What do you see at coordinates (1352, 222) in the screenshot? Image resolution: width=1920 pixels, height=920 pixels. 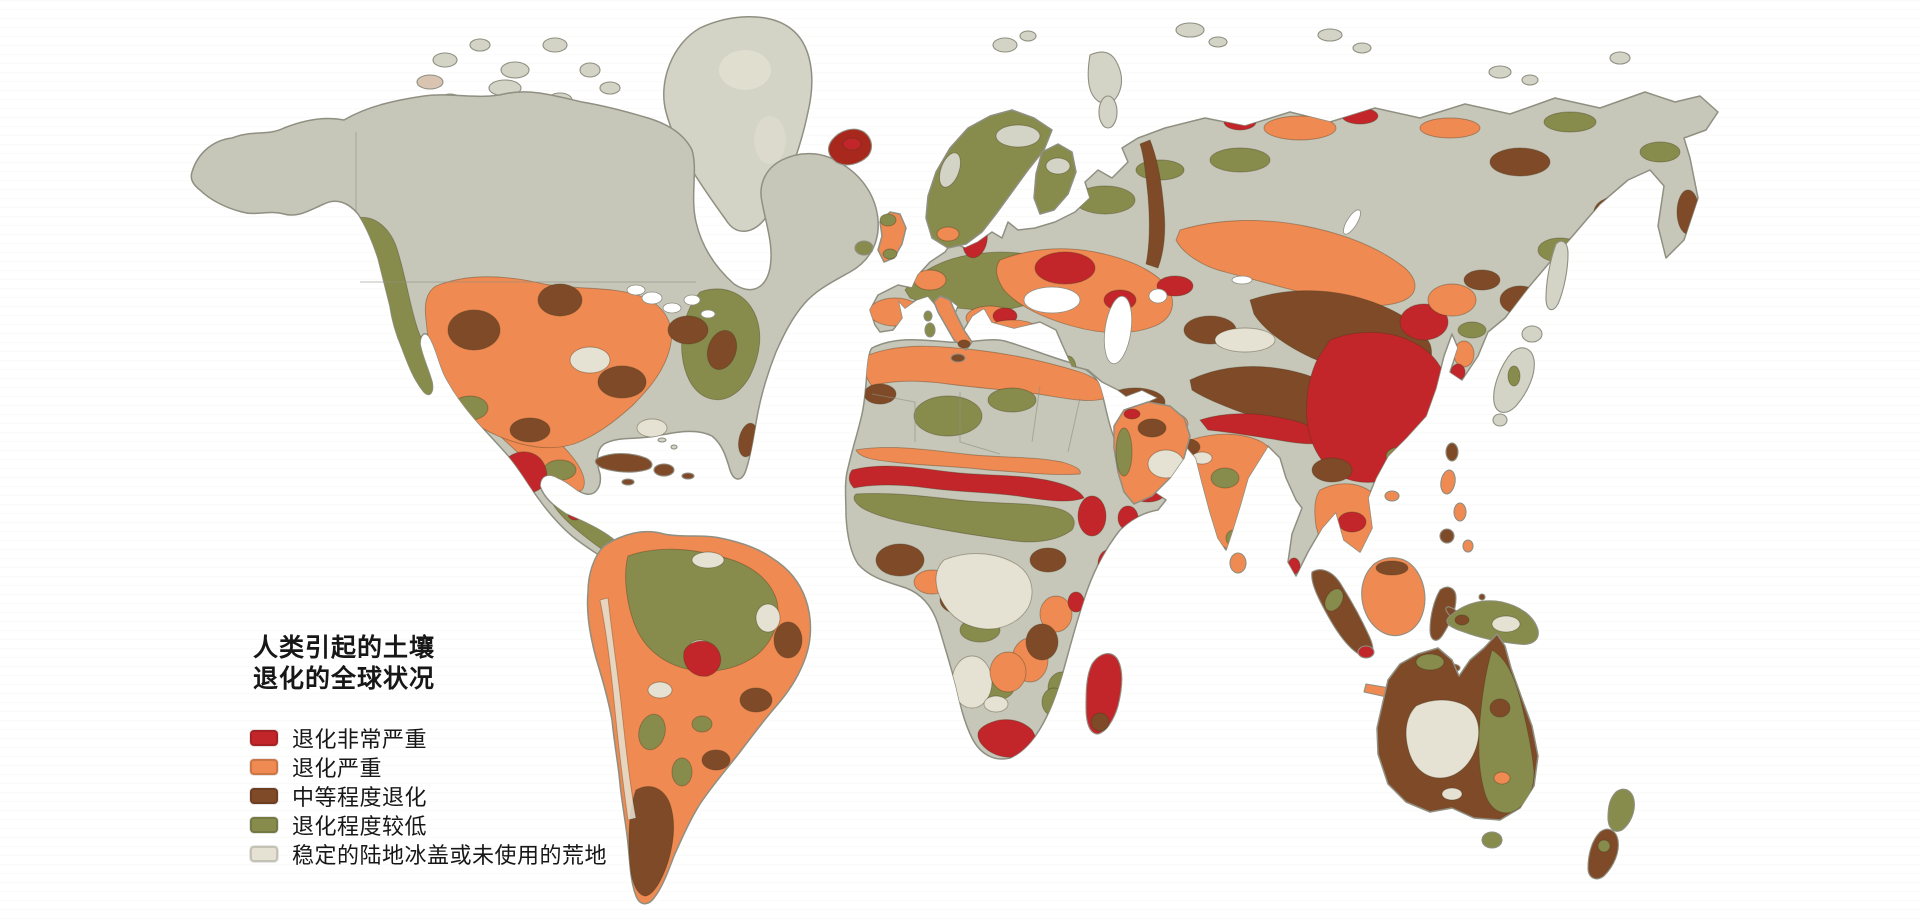 I see `lake-baikal` at bounding box center [1352, 222].